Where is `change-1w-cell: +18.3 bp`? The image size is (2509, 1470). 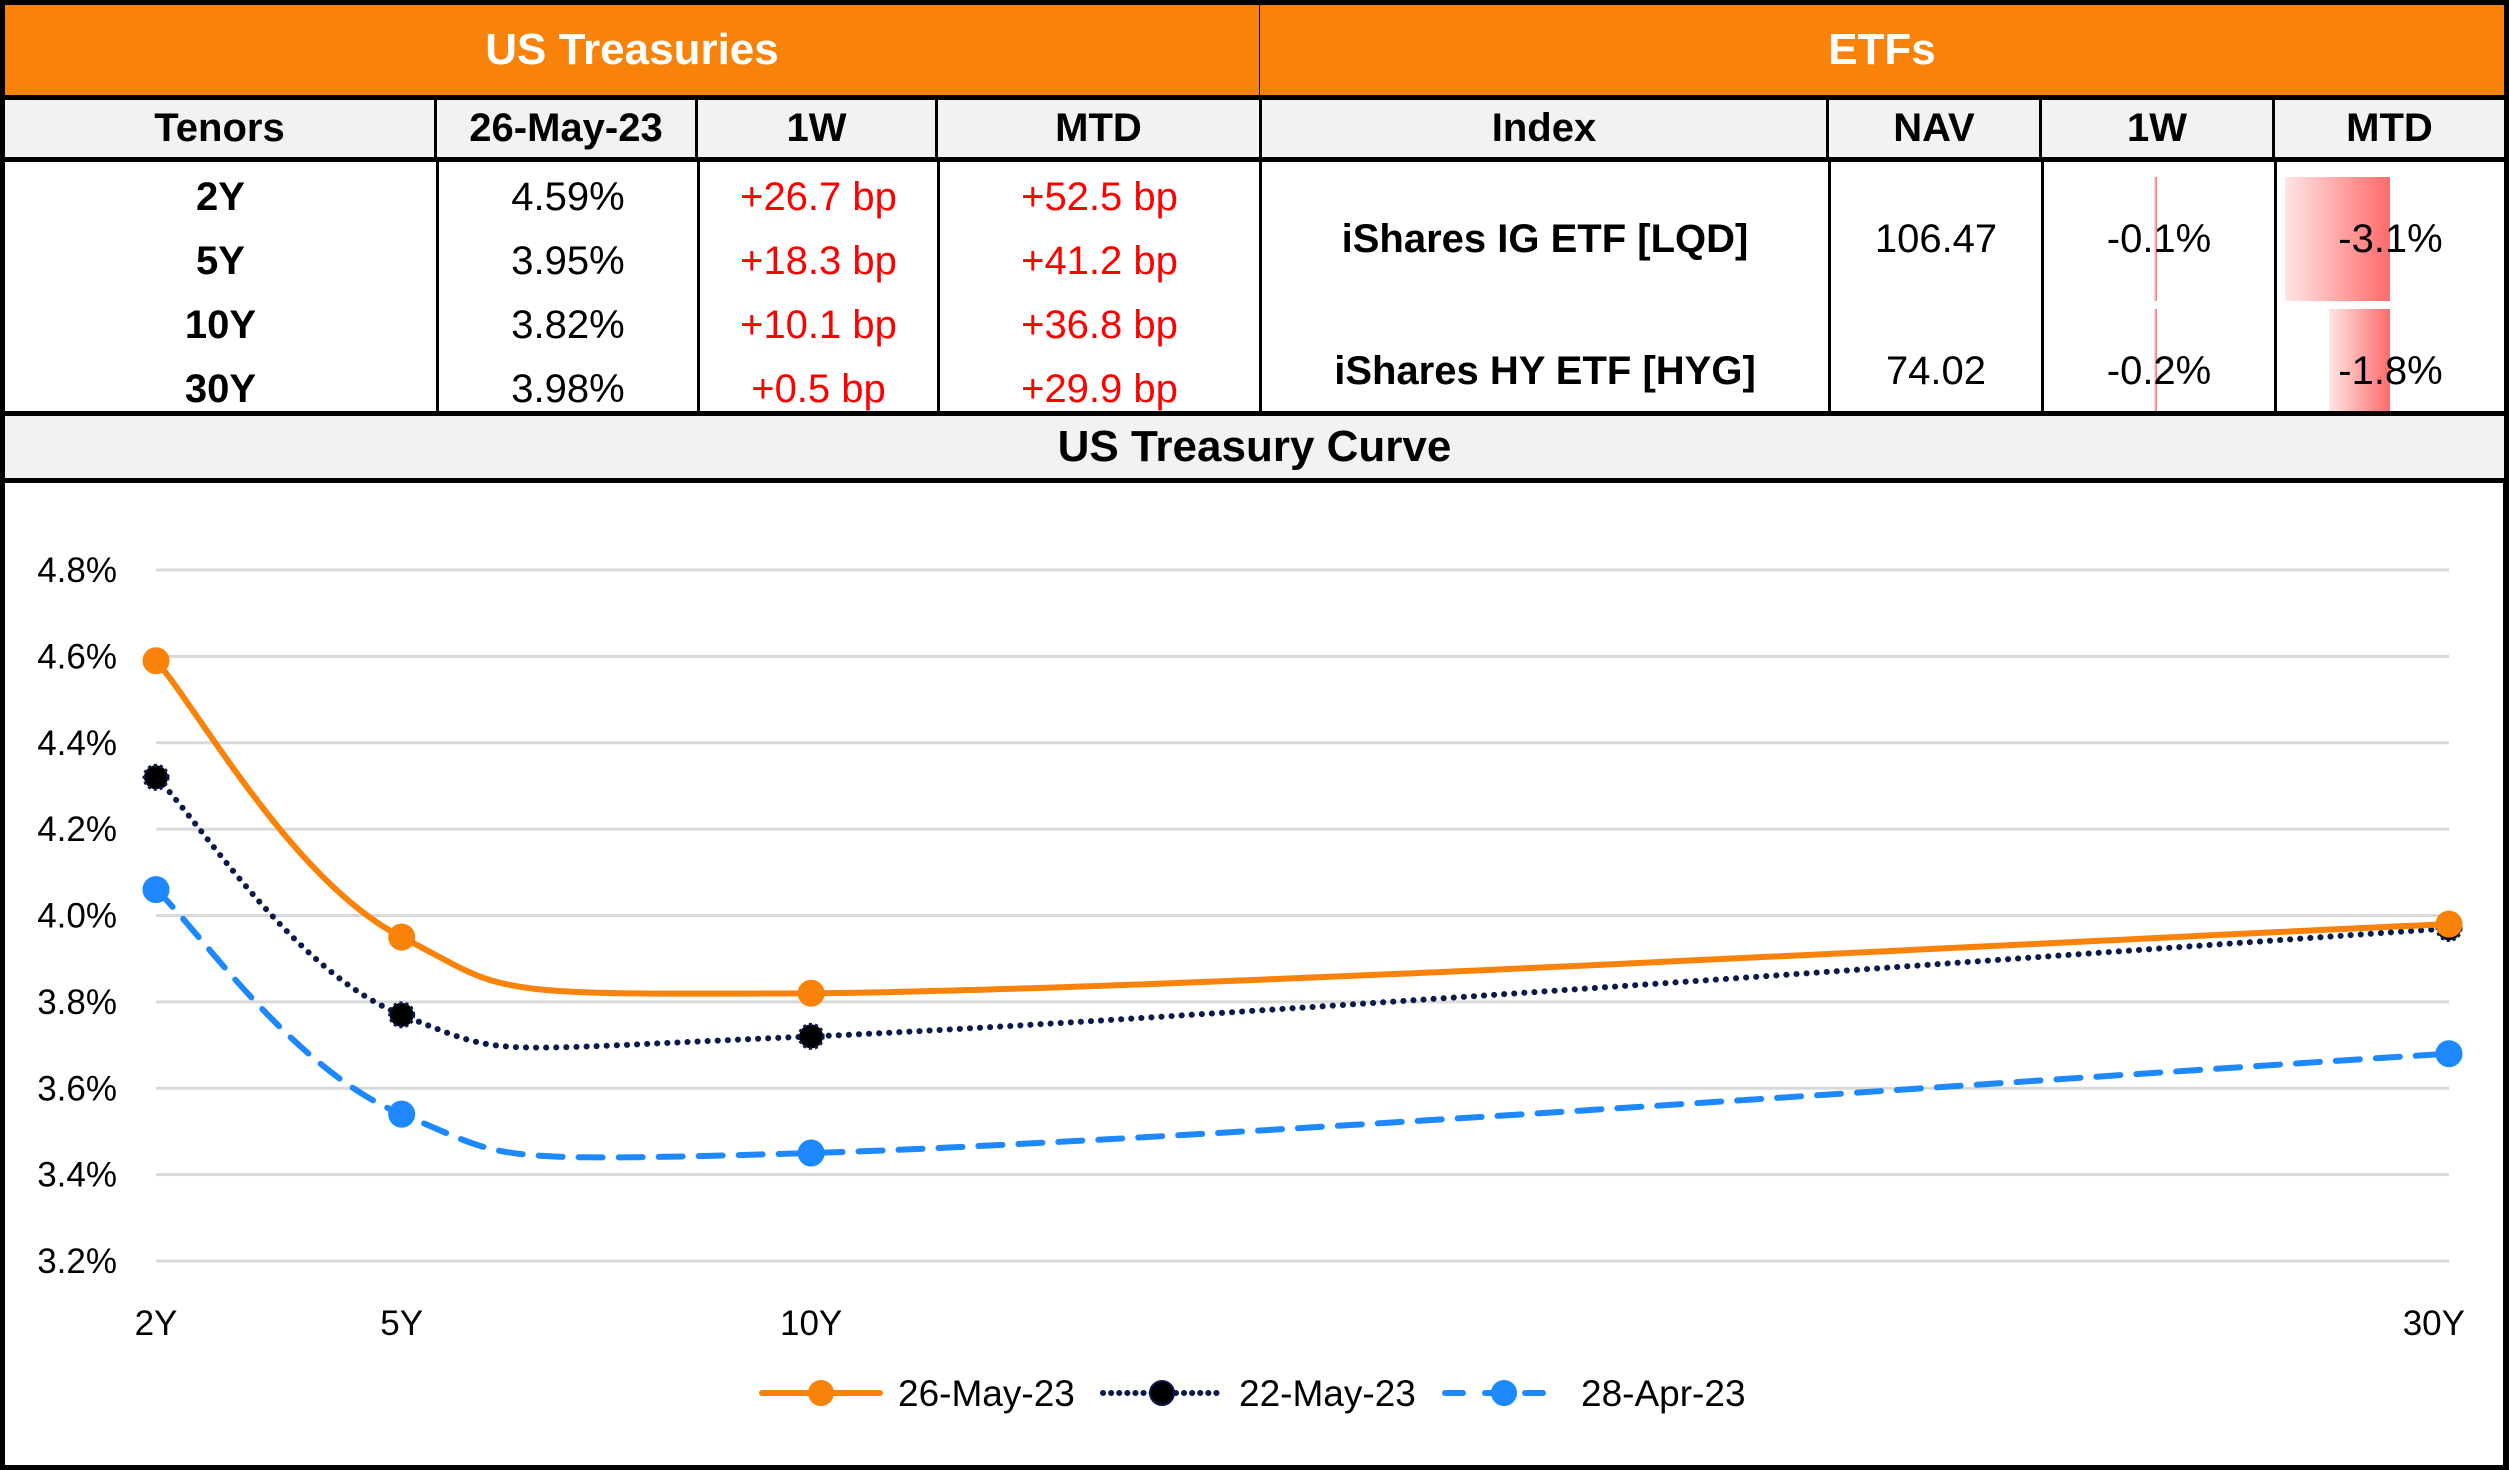
change-1w-cell: +18.3 bp is located at coordinates (818, 260).